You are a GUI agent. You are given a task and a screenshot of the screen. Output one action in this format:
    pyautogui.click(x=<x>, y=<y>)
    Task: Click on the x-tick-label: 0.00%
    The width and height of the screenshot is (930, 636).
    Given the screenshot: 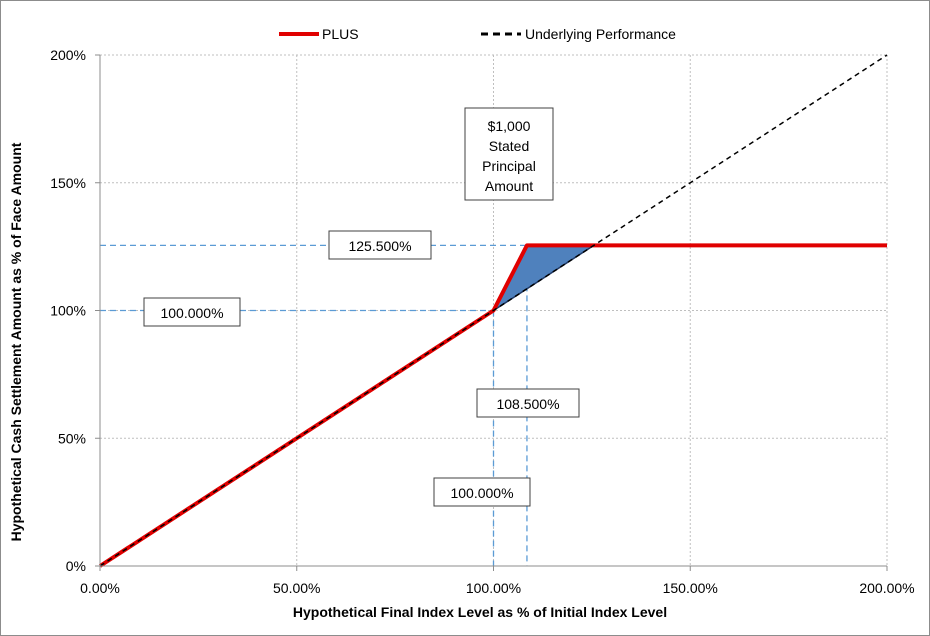 What is the action you would take?
    pyautogui.click(x=100, y=588)
    